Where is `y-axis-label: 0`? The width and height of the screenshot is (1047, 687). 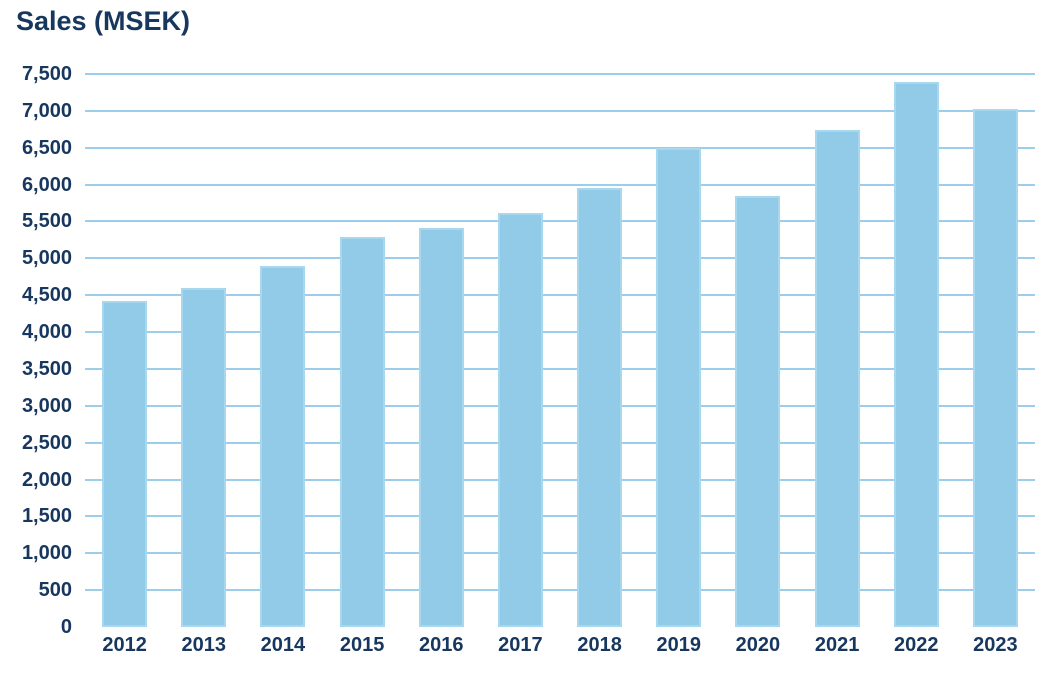
y-axis-label: 0 is located at coordinates (66, 627).